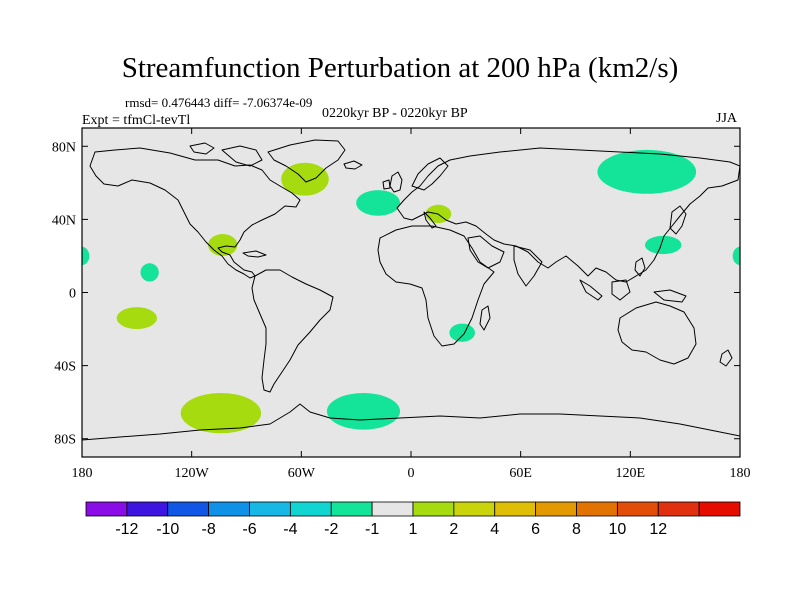 Image resolution: width=800 pixels, height=600 pixels. Describe the element at coordinates (453, 529) in the screenshot. I see `colorbar-label: 2` at that location.